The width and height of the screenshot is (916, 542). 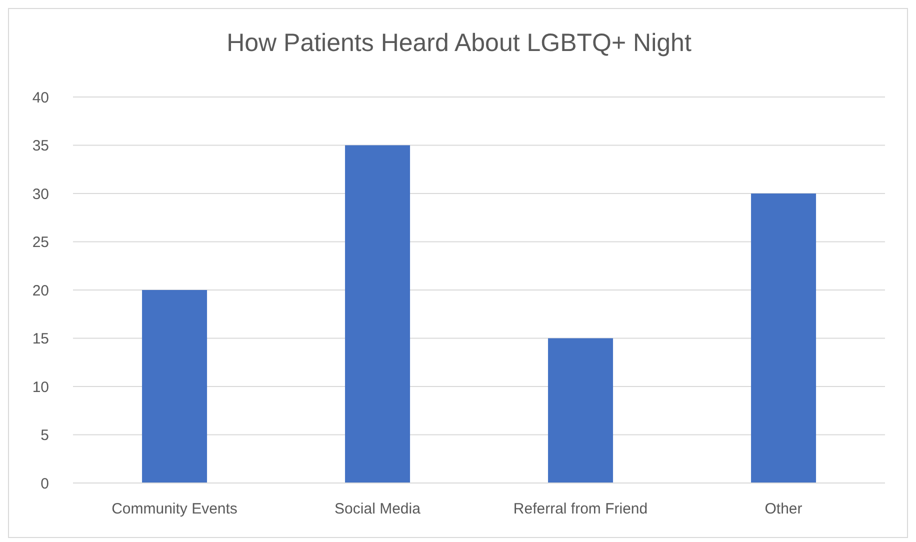 What do you see at coordinates (40, 387) in the screenshot?
I see `y-tick-label: 10` at bounding box center [40, 387].